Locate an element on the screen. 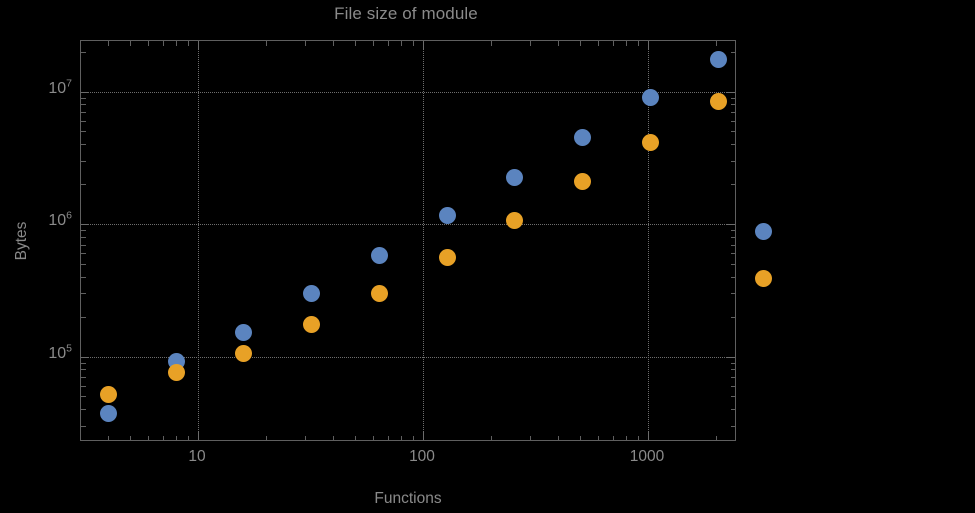  y-tick-exponent: 6 is located at coordinates (69, 215).